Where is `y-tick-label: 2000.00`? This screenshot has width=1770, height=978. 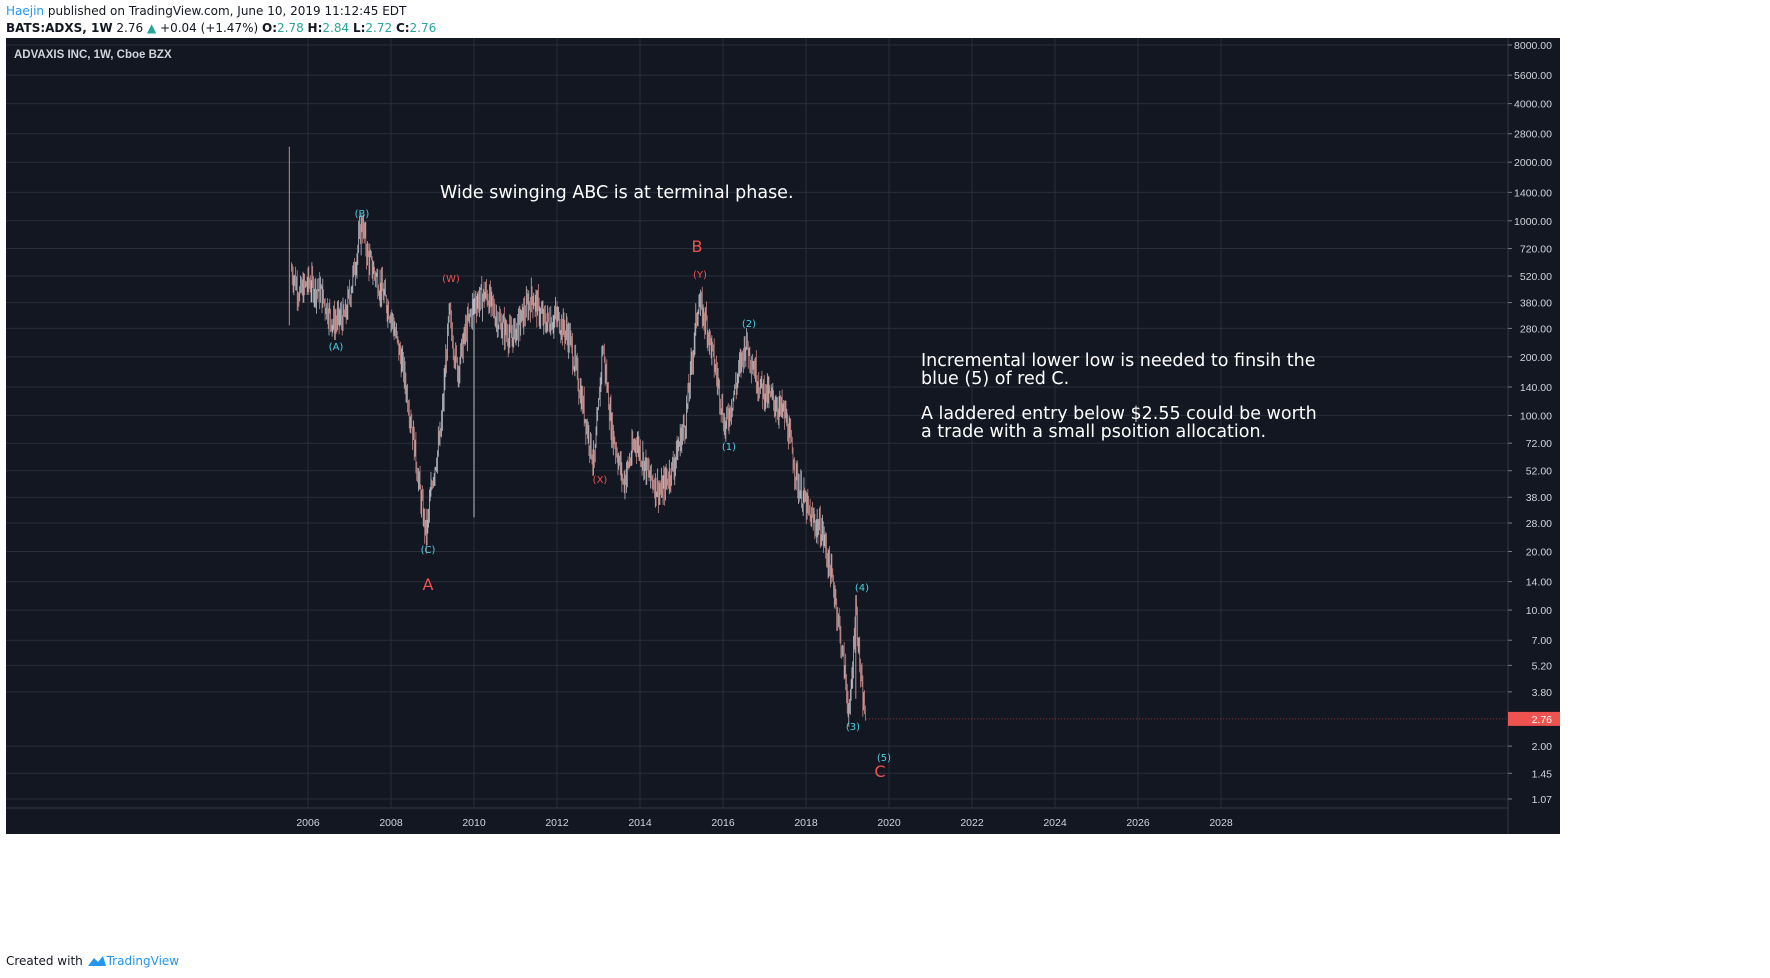 y-tick-label: 2000.00 is located at coordinates (1533, 163).